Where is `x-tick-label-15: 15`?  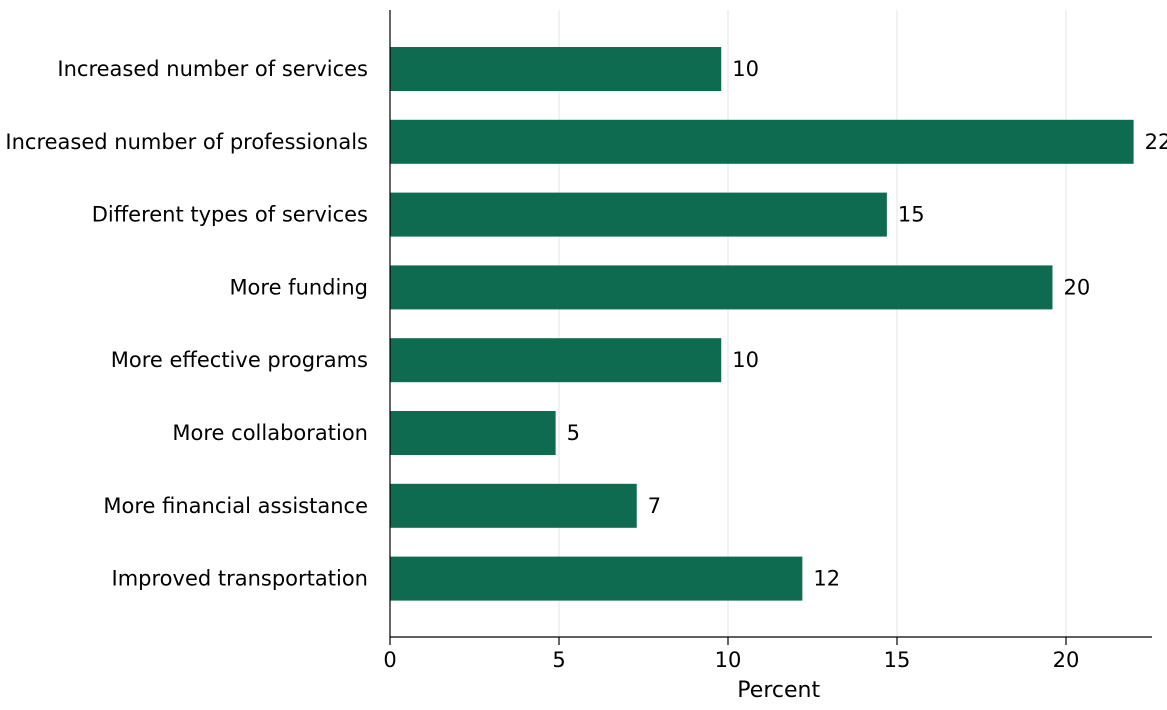
x-tick-label-15: 15 is located at coordinates (897, 660).